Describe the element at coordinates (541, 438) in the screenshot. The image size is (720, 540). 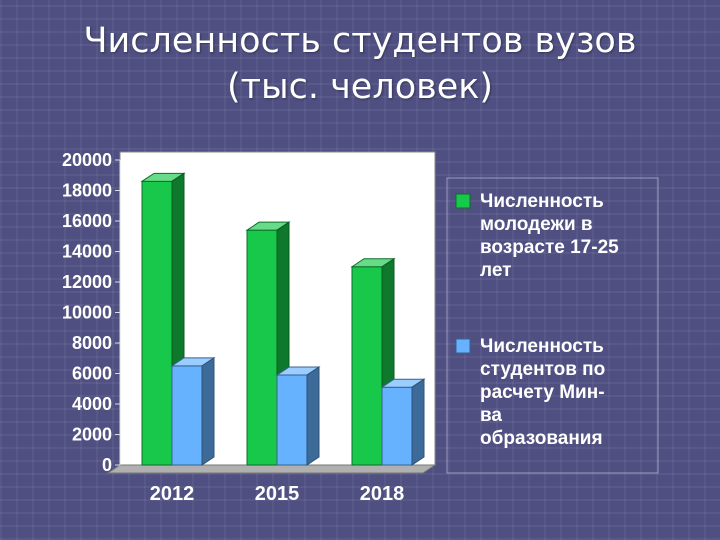
I see `legend-label-line: образования` at that location.